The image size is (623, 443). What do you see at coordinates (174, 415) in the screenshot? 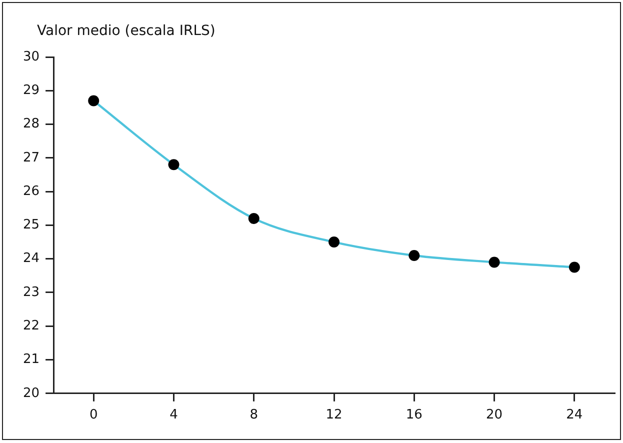
I see `x-tick-label: 4` at bounding box center [174, 415].